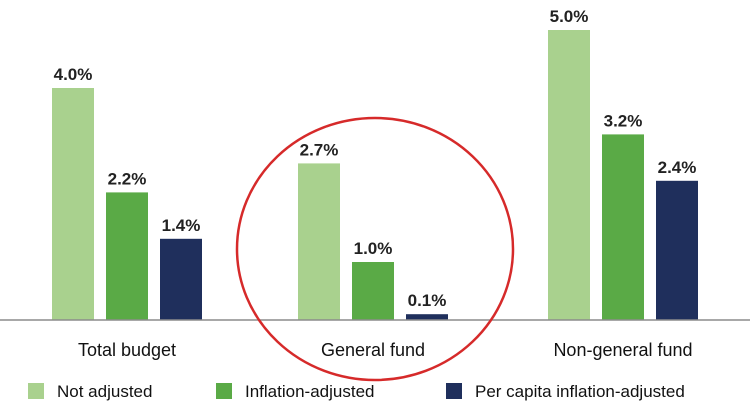  What do you see at coordinates (224, 391) in the screenshot?
I see `legend-swatch-inflation-adjusted` at bounding box center [224, 391].